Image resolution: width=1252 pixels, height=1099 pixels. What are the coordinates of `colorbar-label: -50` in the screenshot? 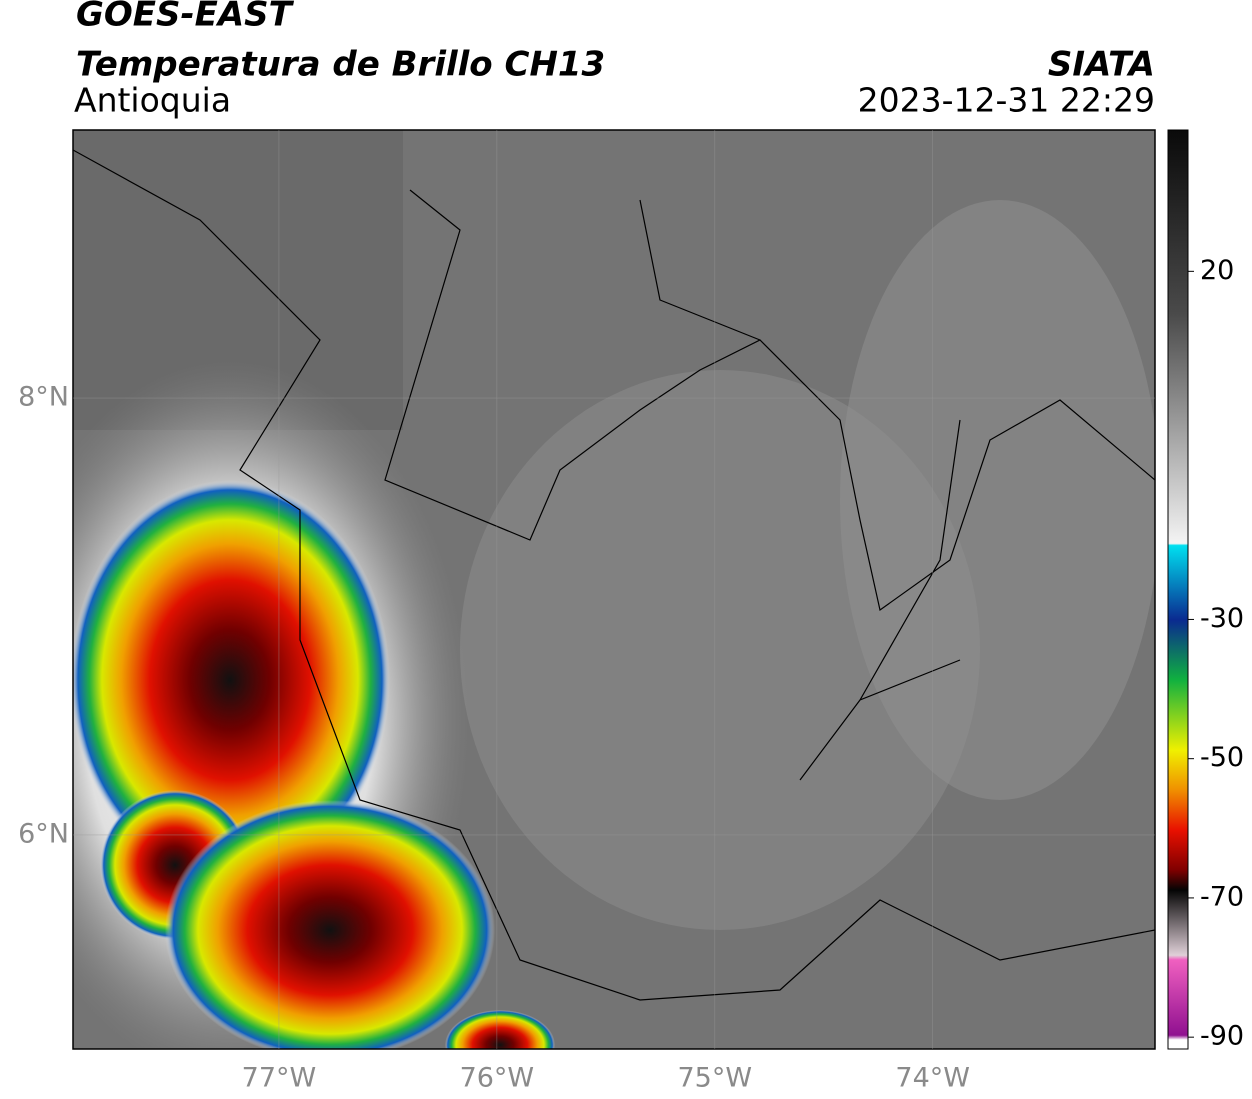 It's located at (1222, 757).